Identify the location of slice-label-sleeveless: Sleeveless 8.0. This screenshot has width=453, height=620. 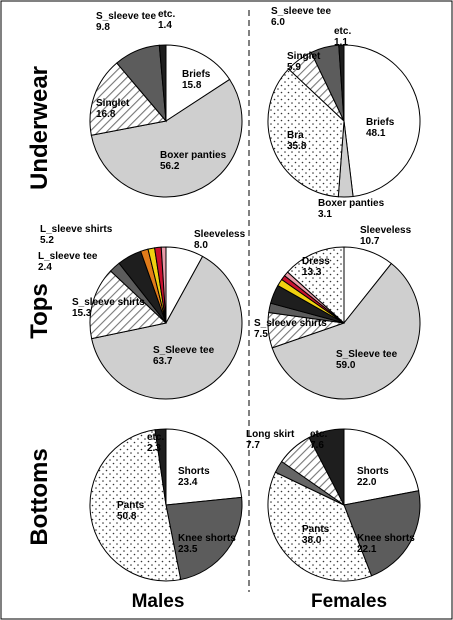
(220, 240).